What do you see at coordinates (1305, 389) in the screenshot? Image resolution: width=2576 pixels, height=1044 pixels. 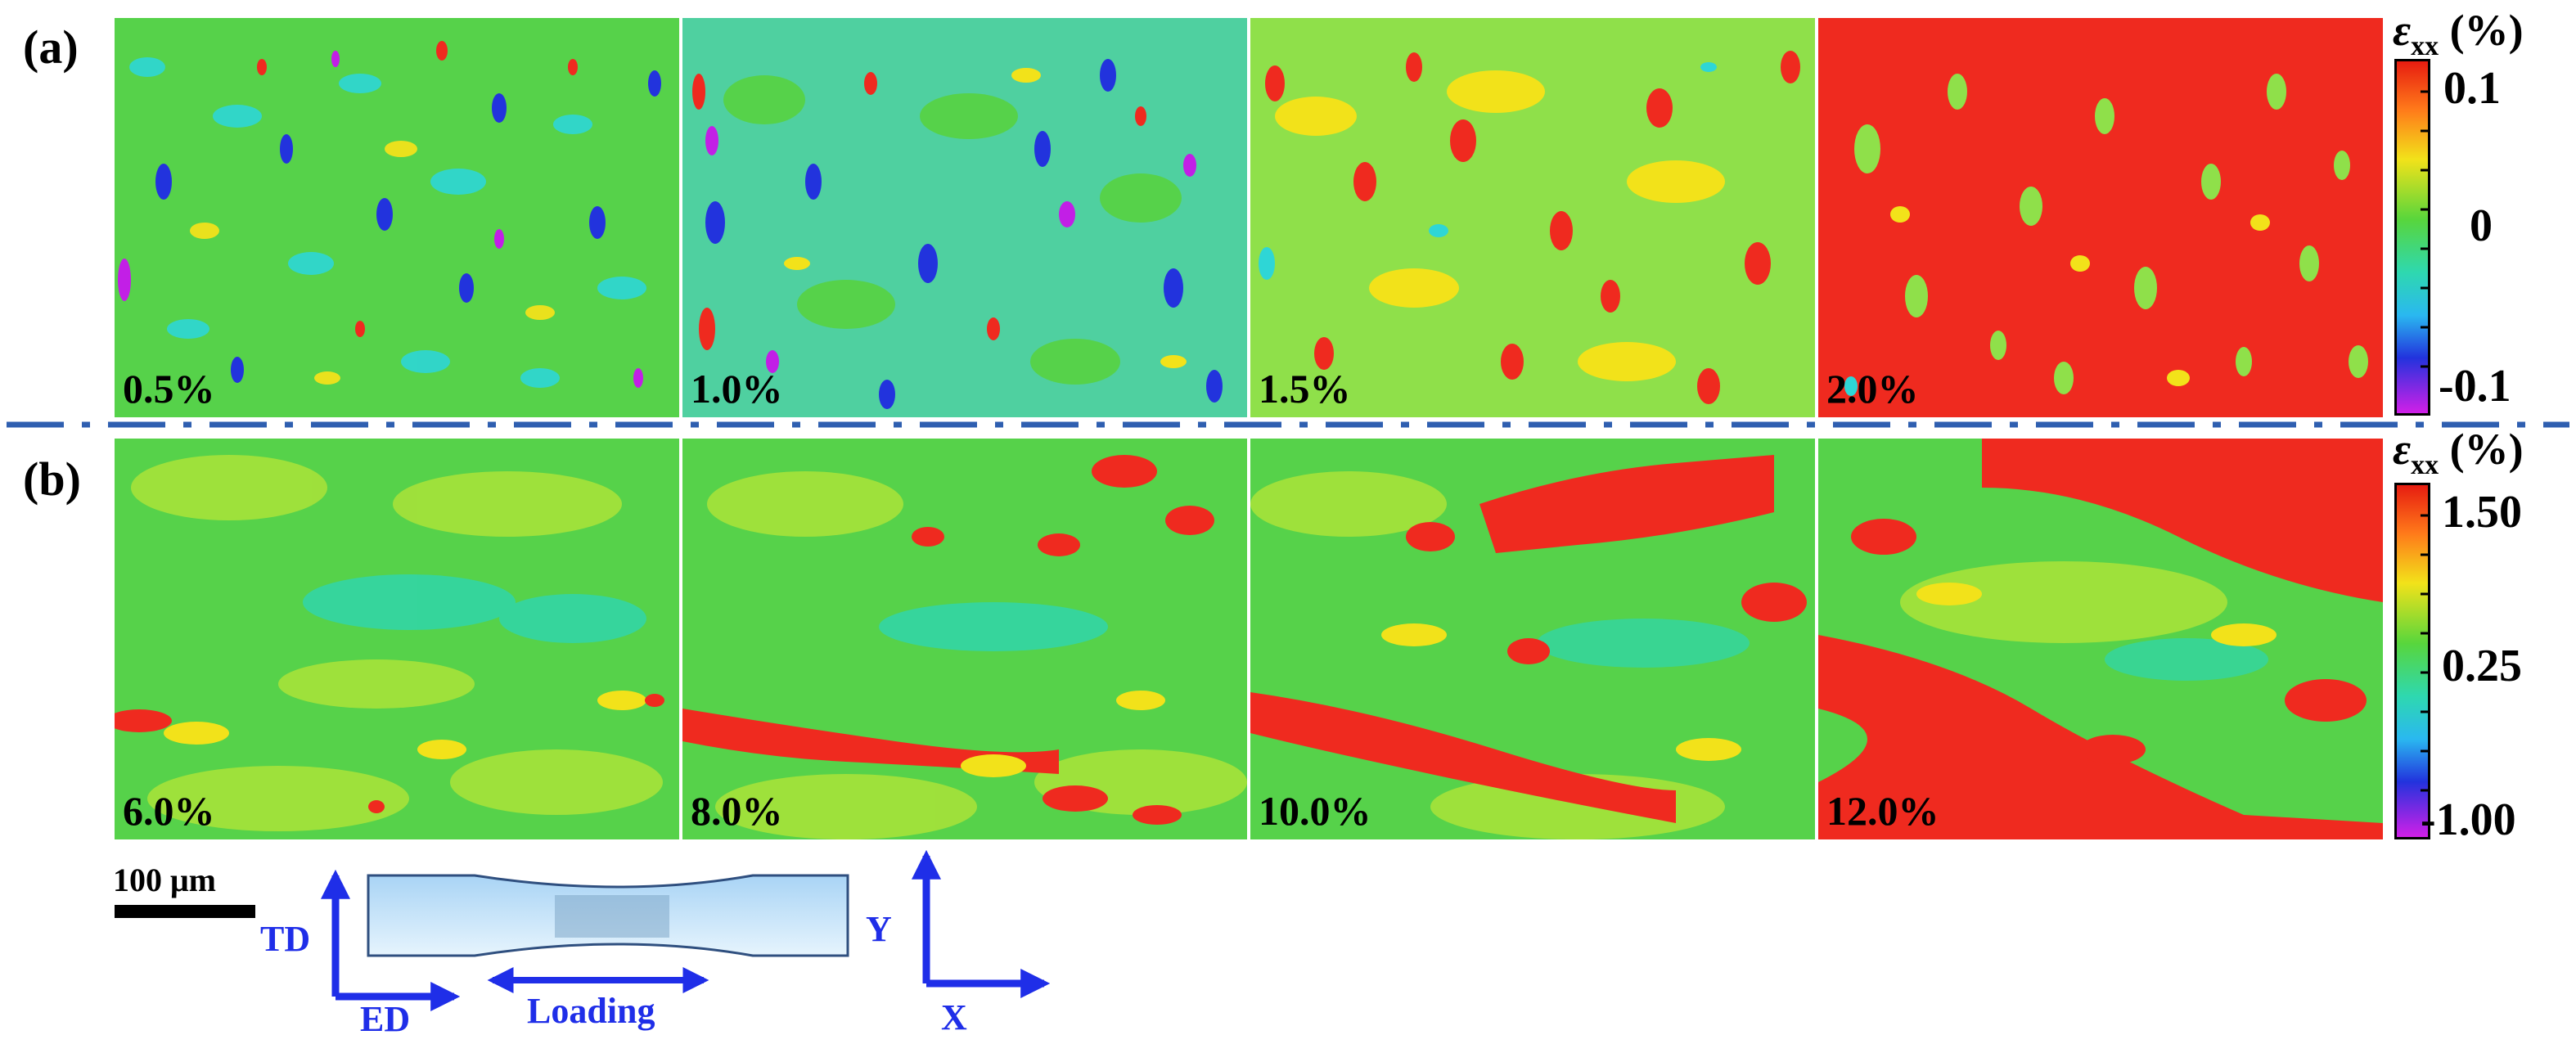 I see `strain-label: 1.5%` at bounding box center [1305, 389].